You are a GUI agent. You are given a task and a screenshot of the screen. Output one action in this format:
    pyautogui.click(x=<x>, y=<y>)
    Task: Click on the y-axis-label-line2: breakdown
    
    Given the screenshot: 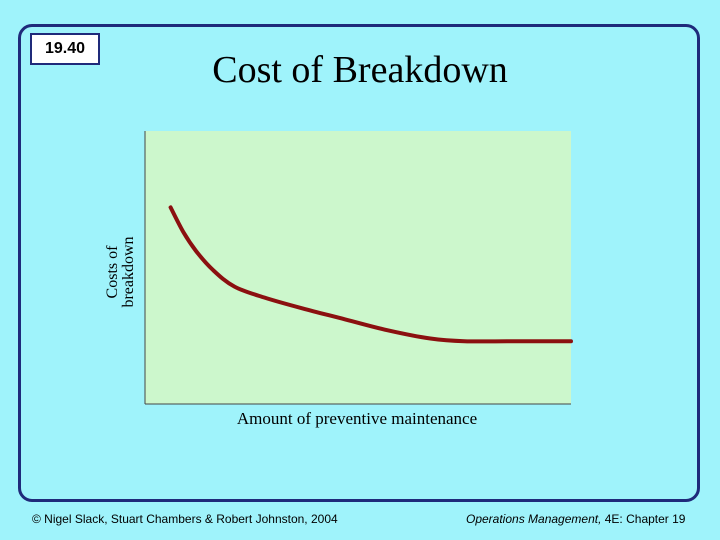 What is the action you would take?
    pyautogui.click(x=128, y=271)
    